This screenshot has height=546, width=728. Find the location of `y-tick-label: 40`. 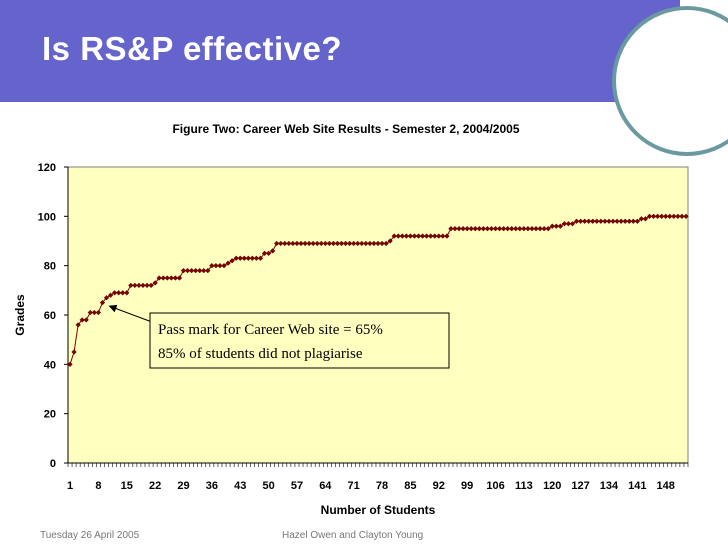

y-tick-label: 40 is located at coordinates (50, 365).